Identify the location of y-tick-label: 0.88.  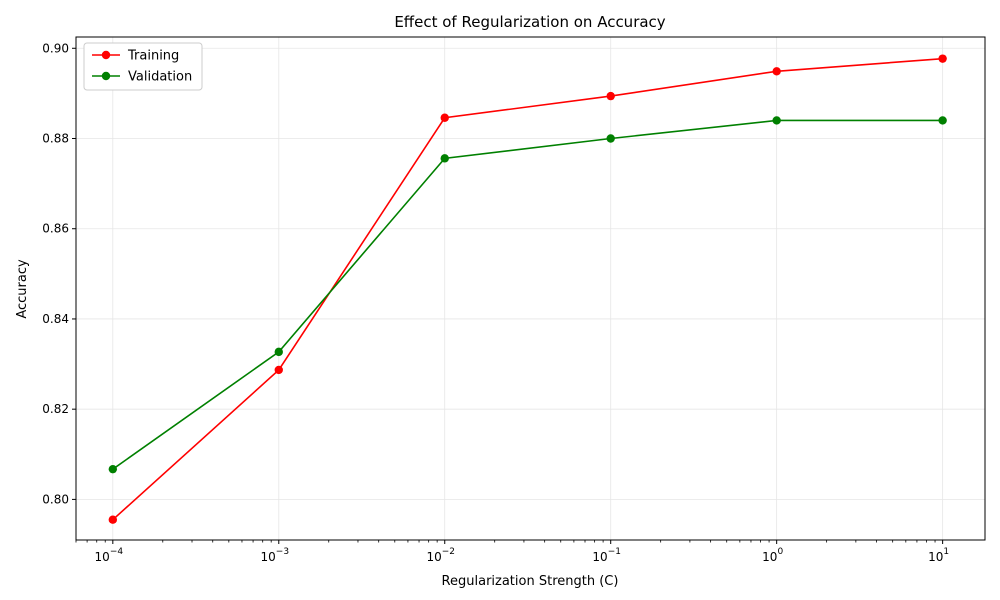
(55, 139).